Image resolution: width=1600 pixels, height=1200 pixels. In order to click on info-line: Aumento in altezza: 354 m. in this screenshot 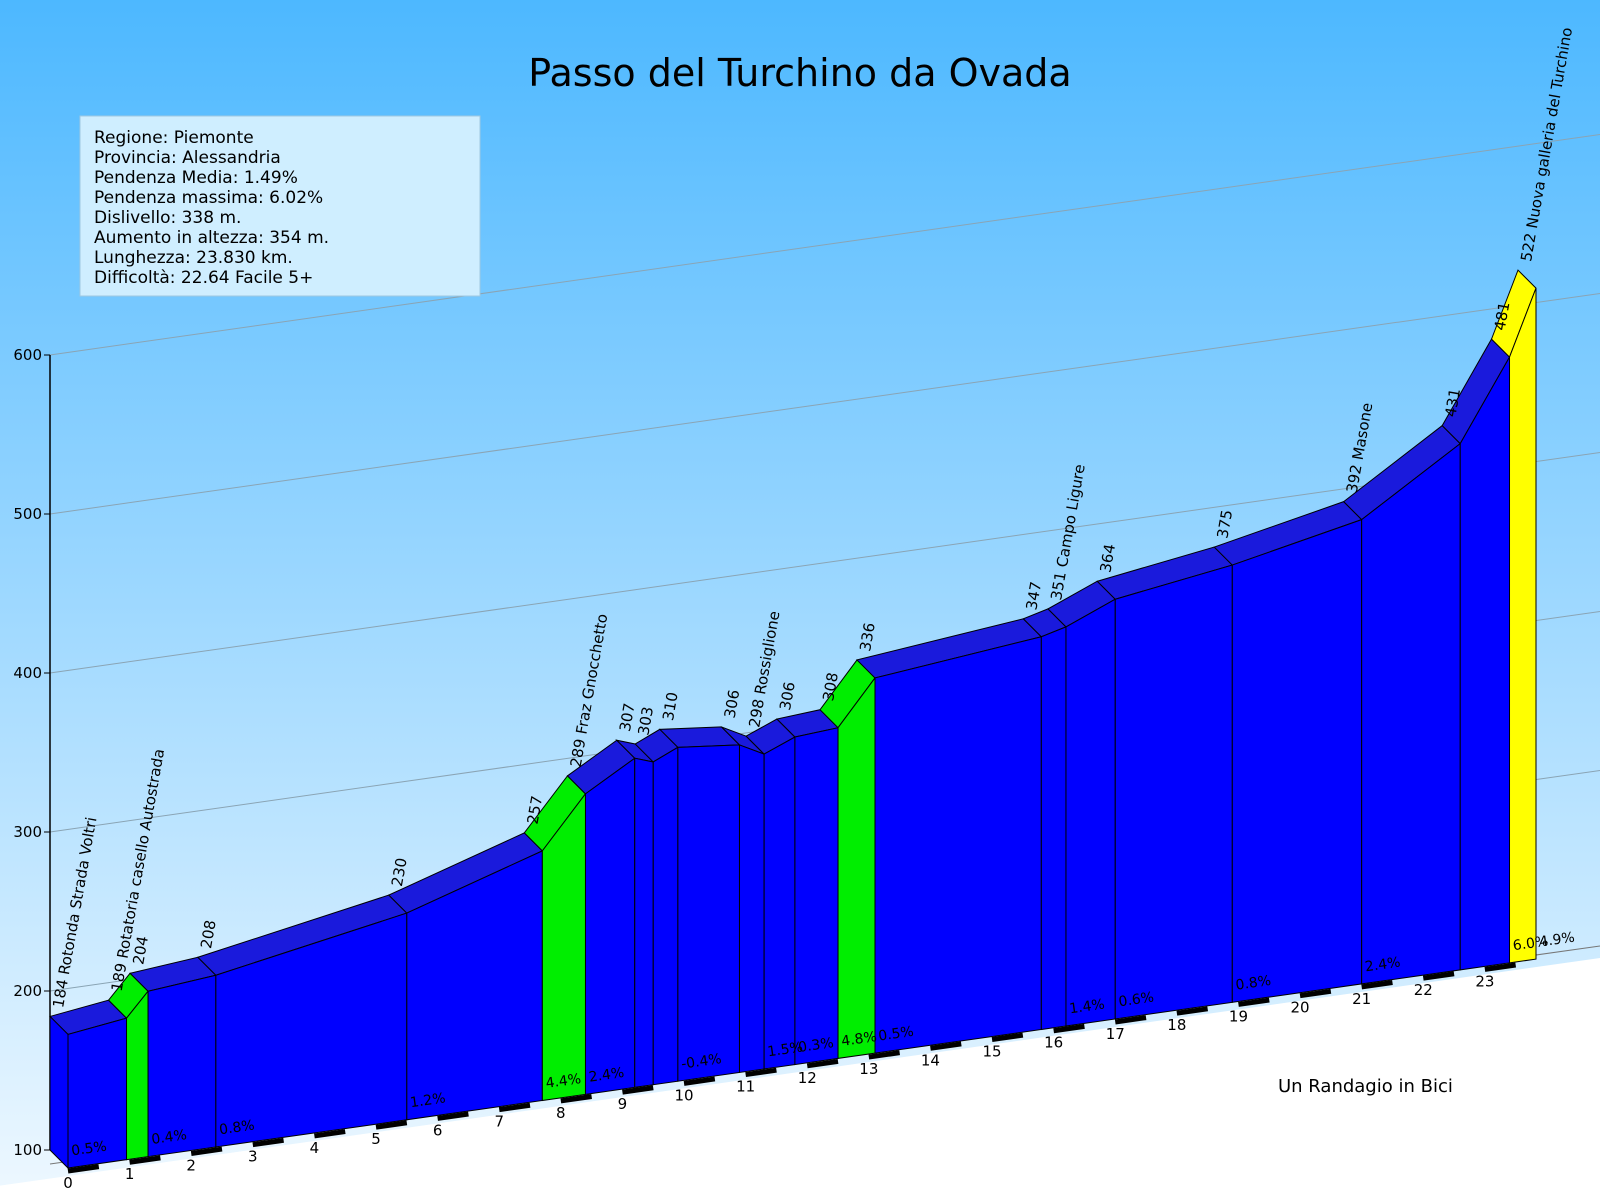, I will do `click(211, 238)`.